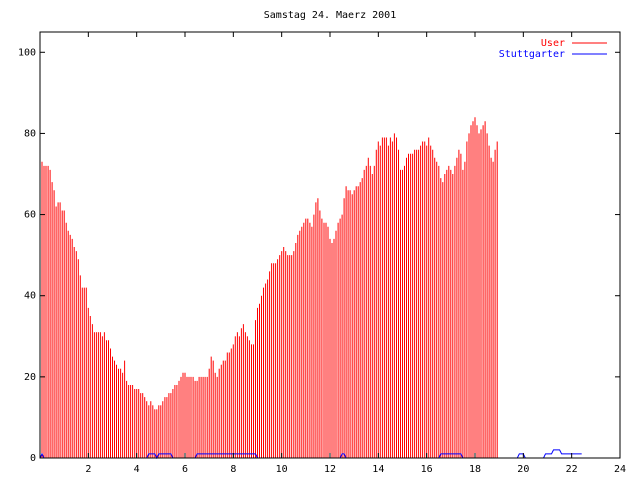 The width and height of the screenshot is (640, 480). Describe the element at coordinates (88, 469) in the screenshot. I see `x-tick-label: 2` at that location.